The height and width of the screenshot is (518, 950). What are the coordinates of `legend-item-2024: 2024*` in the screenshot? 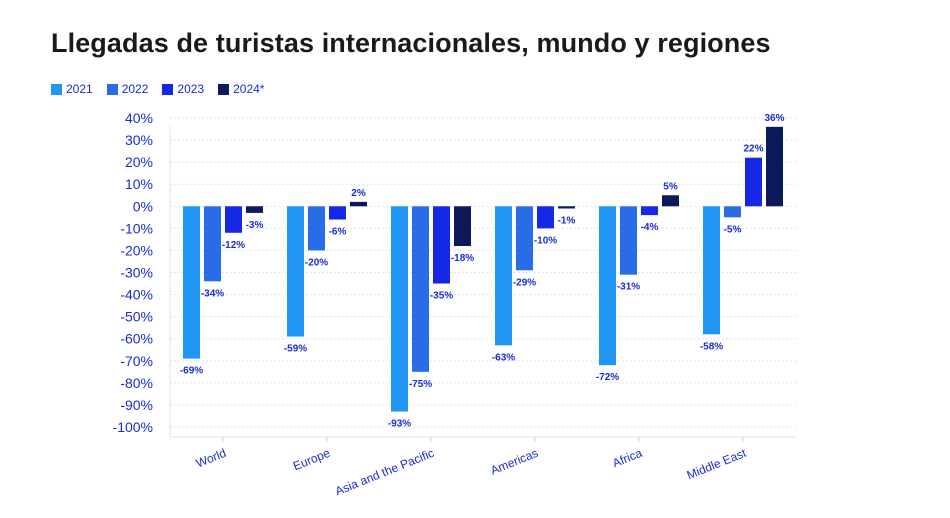 It's located at (241, 89).